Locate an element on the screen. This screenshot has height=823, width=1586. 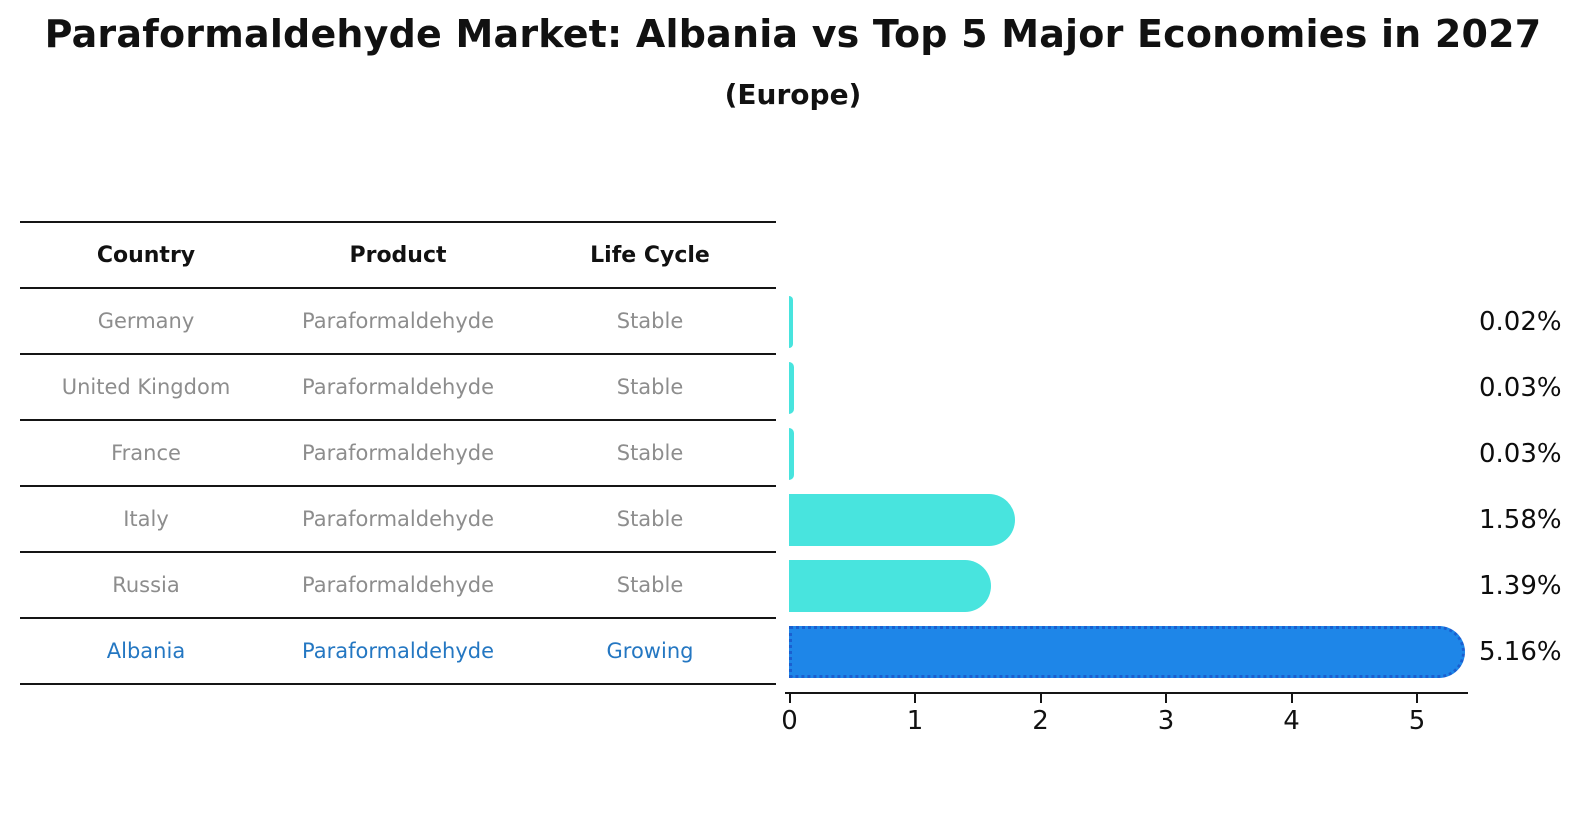
table-row: Germany Paraformaldehyde Stable is located at coordinates (398, 322).